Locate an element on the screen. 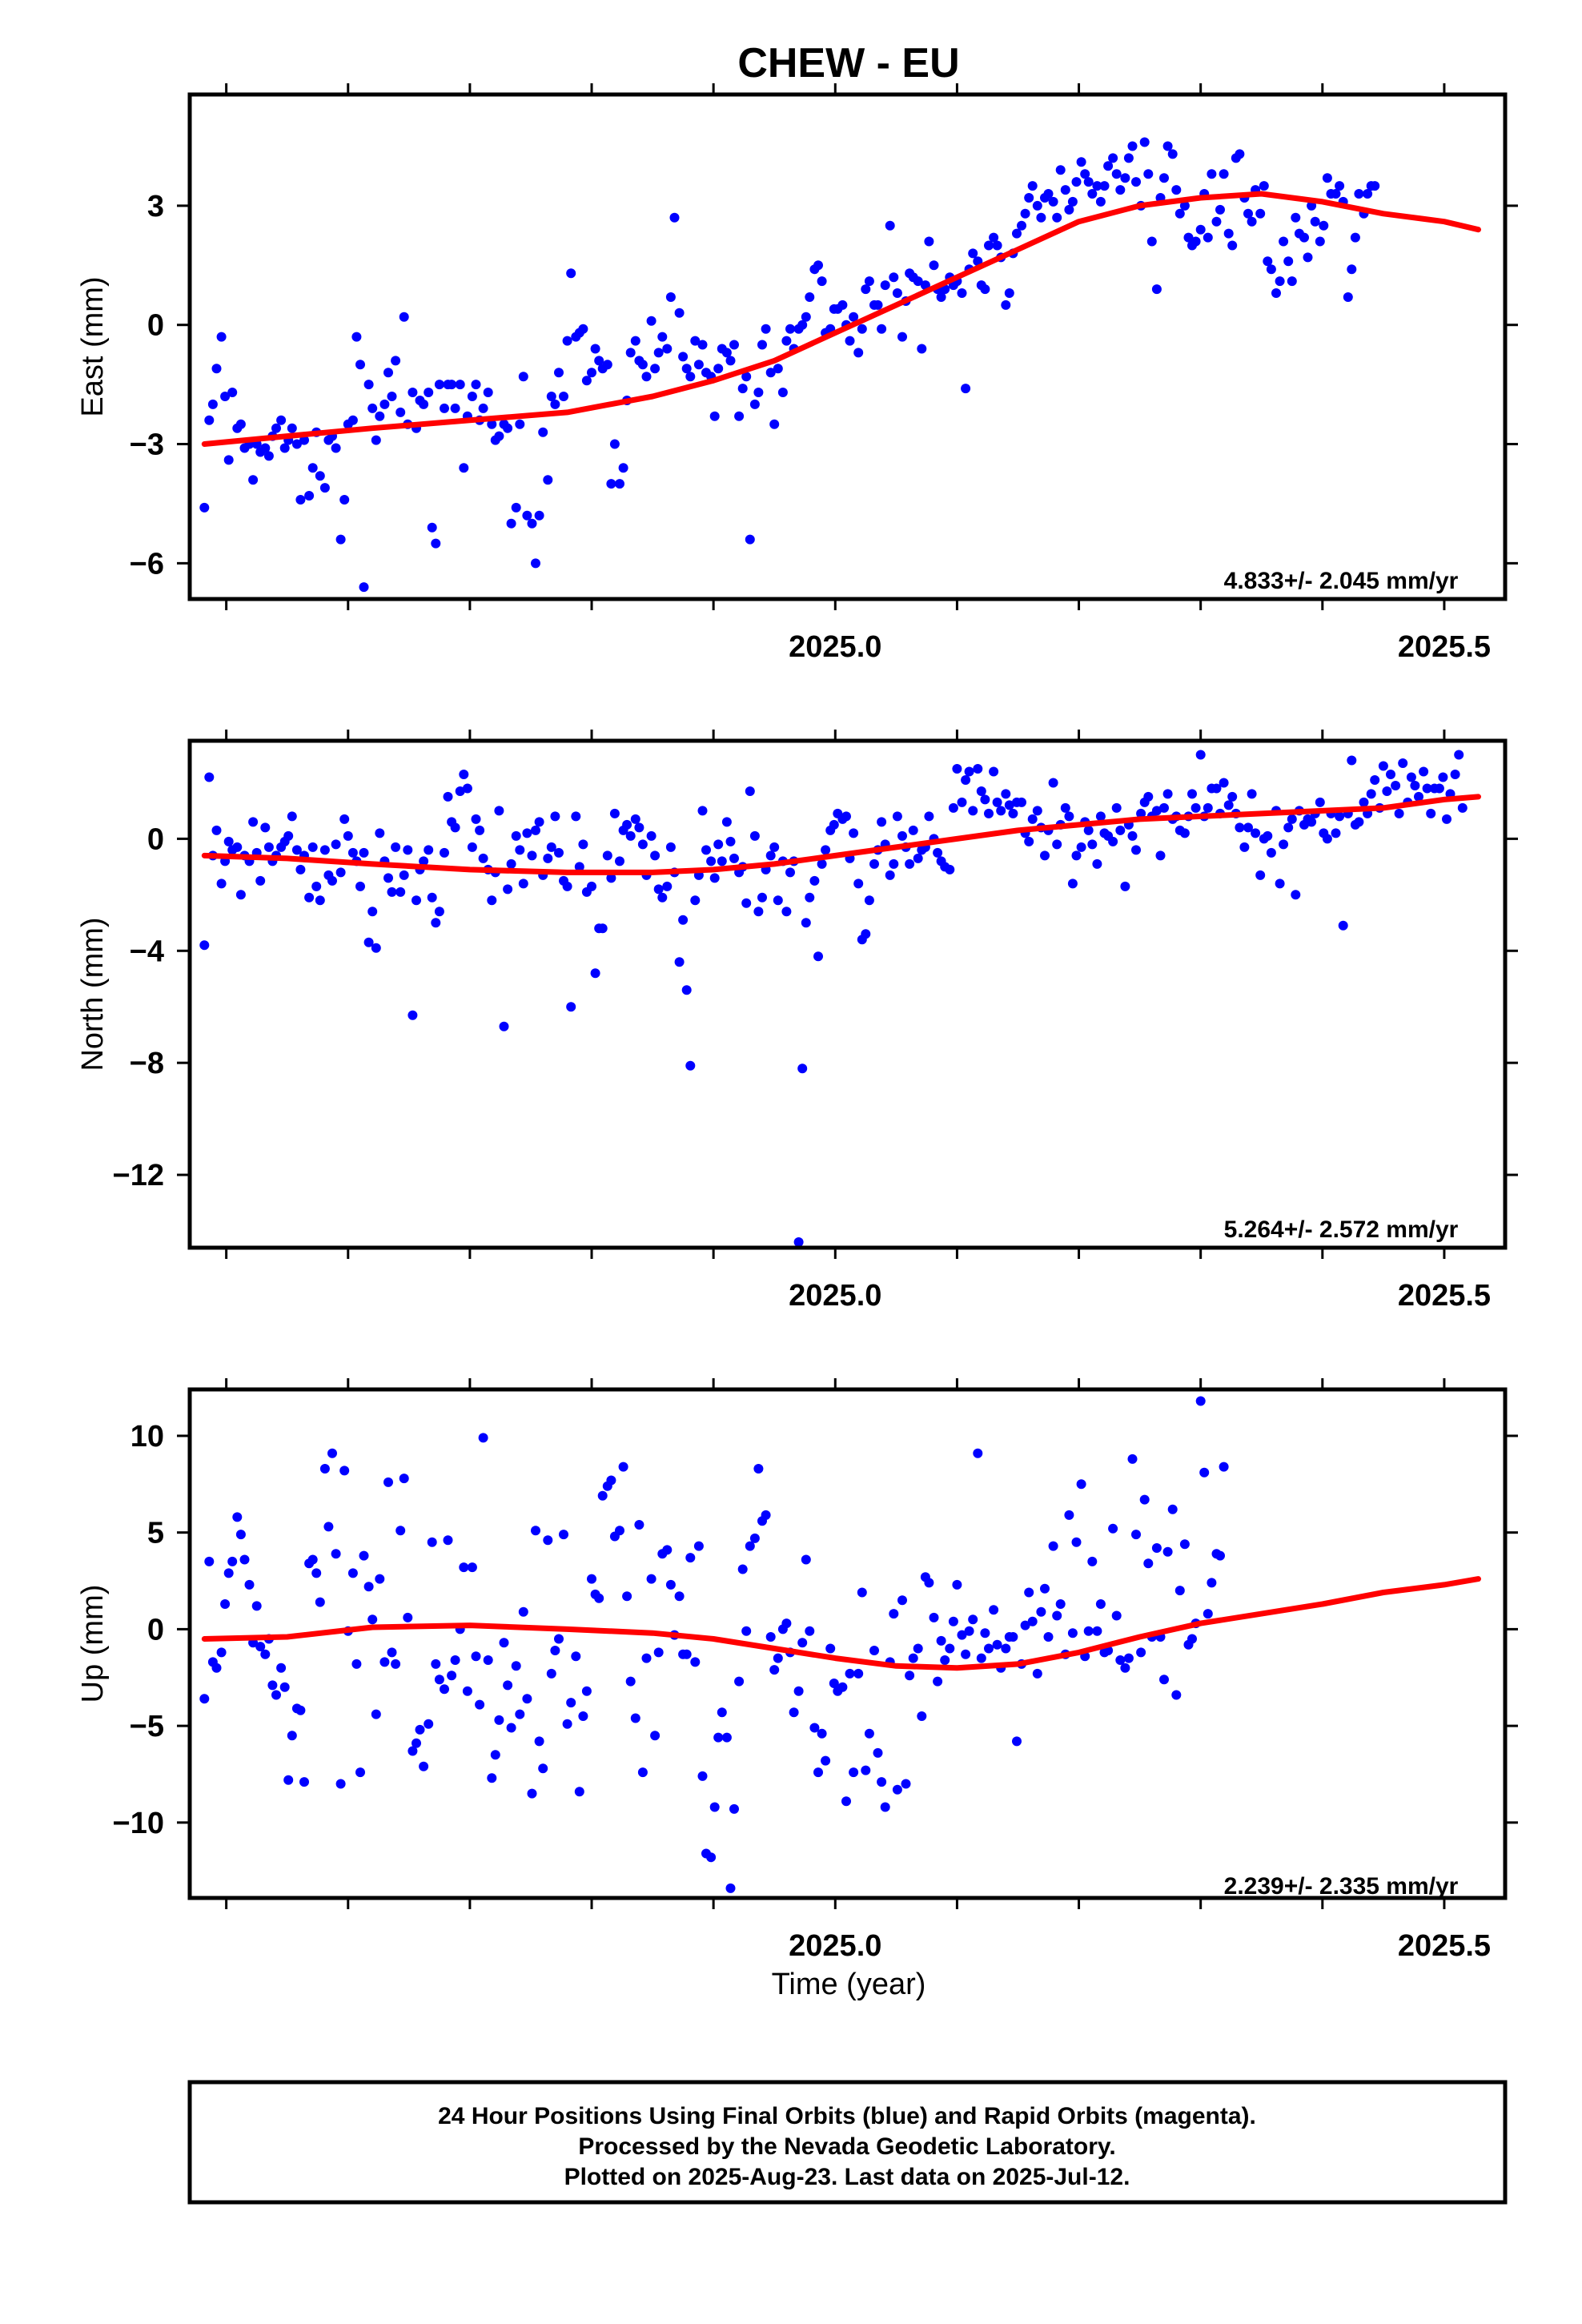 This screenshot has height=2324, width=1582. east-points-group is located at coordinates (790, 365).